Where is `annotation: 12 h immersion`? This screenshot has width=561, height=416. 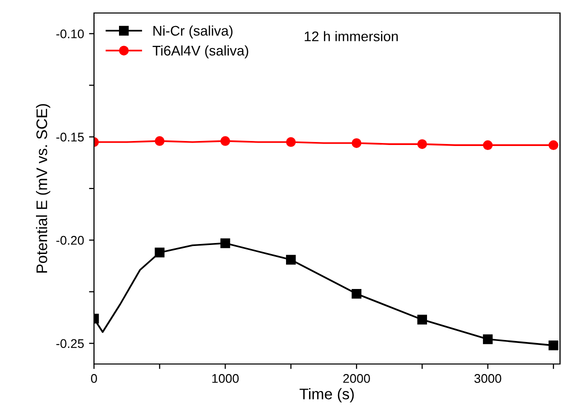
annotation: 12 h immersion is located at coordinates (351, 36).